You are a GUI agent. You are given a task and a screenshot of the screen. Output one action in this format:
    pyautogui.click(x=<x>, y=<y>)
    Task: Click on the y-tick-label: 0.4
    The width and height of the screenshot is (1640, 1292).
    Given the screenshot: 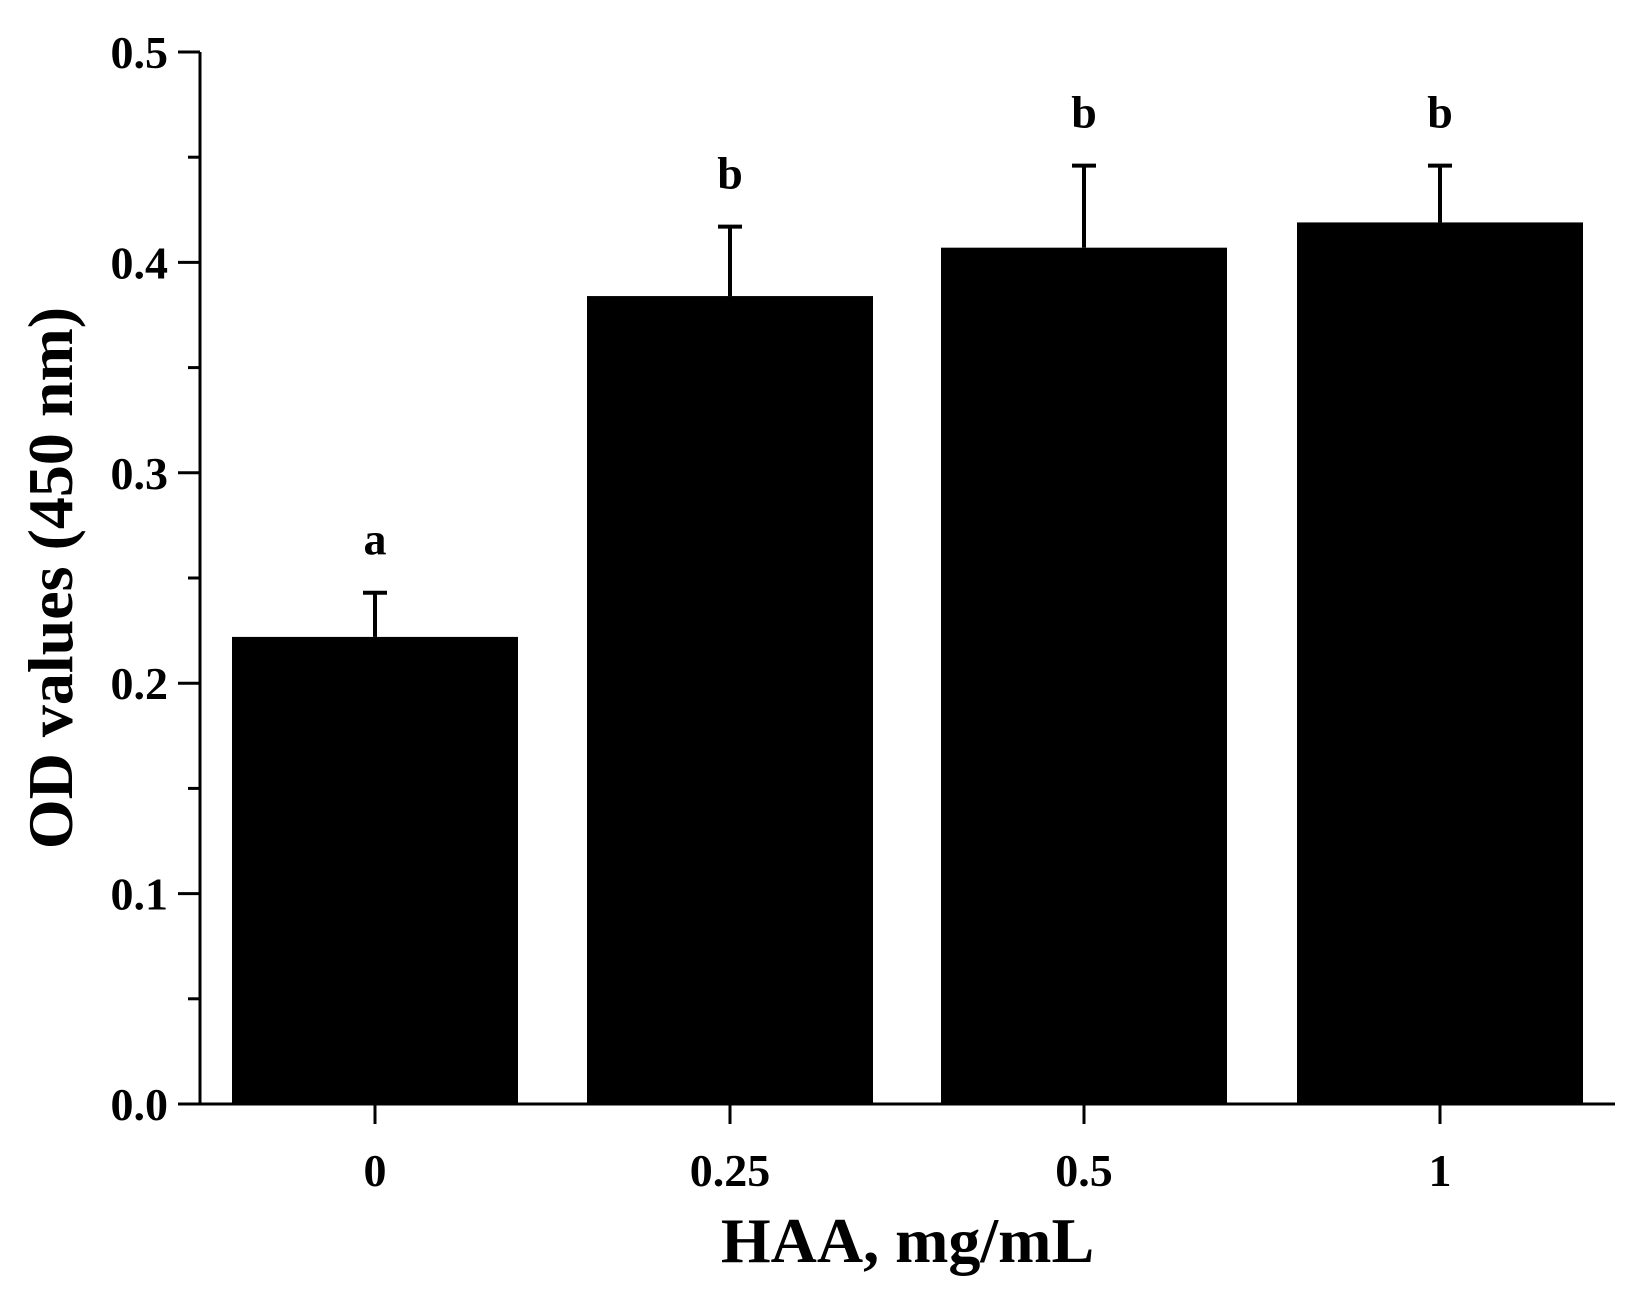 What is the action you would take?
    pyautogui.click(x=140, y=262)
    